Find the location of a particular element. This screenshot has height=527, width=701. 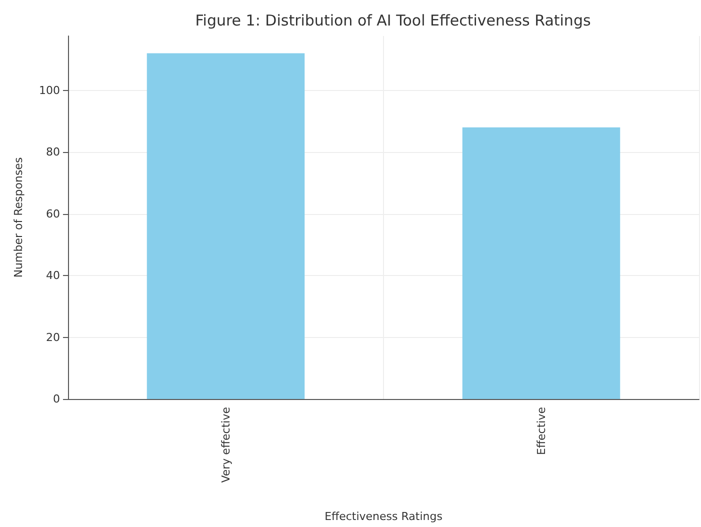

y-tick-label: 60 is located at coordinates (53, 213).